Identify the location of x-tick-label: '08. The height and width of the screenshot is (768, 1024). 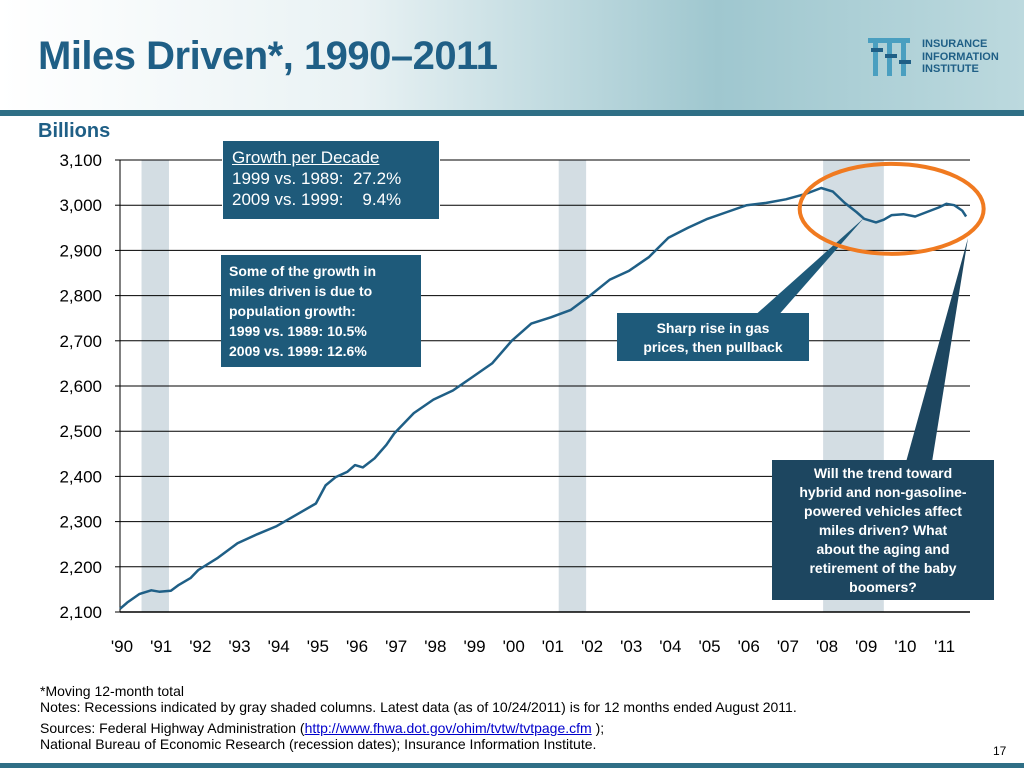
(827, 646).